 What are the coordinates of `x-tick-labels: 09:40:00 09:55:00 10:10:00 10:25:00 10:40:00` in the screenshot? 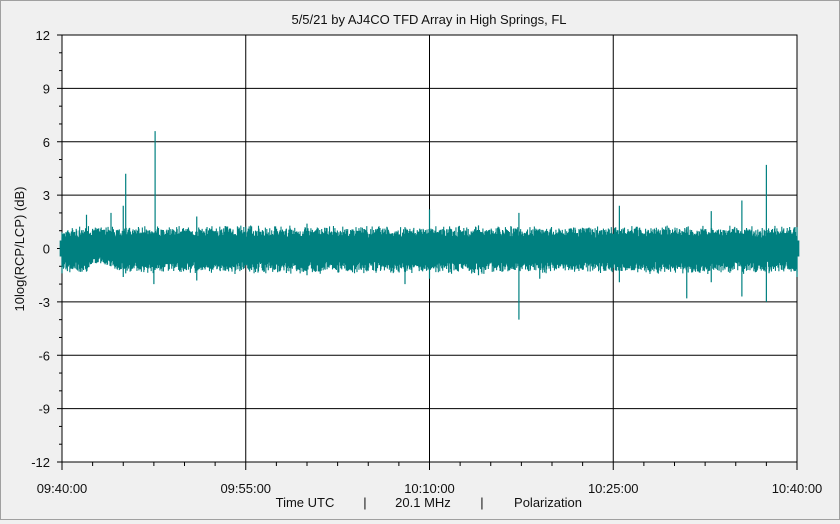 It's located at (430, 488).